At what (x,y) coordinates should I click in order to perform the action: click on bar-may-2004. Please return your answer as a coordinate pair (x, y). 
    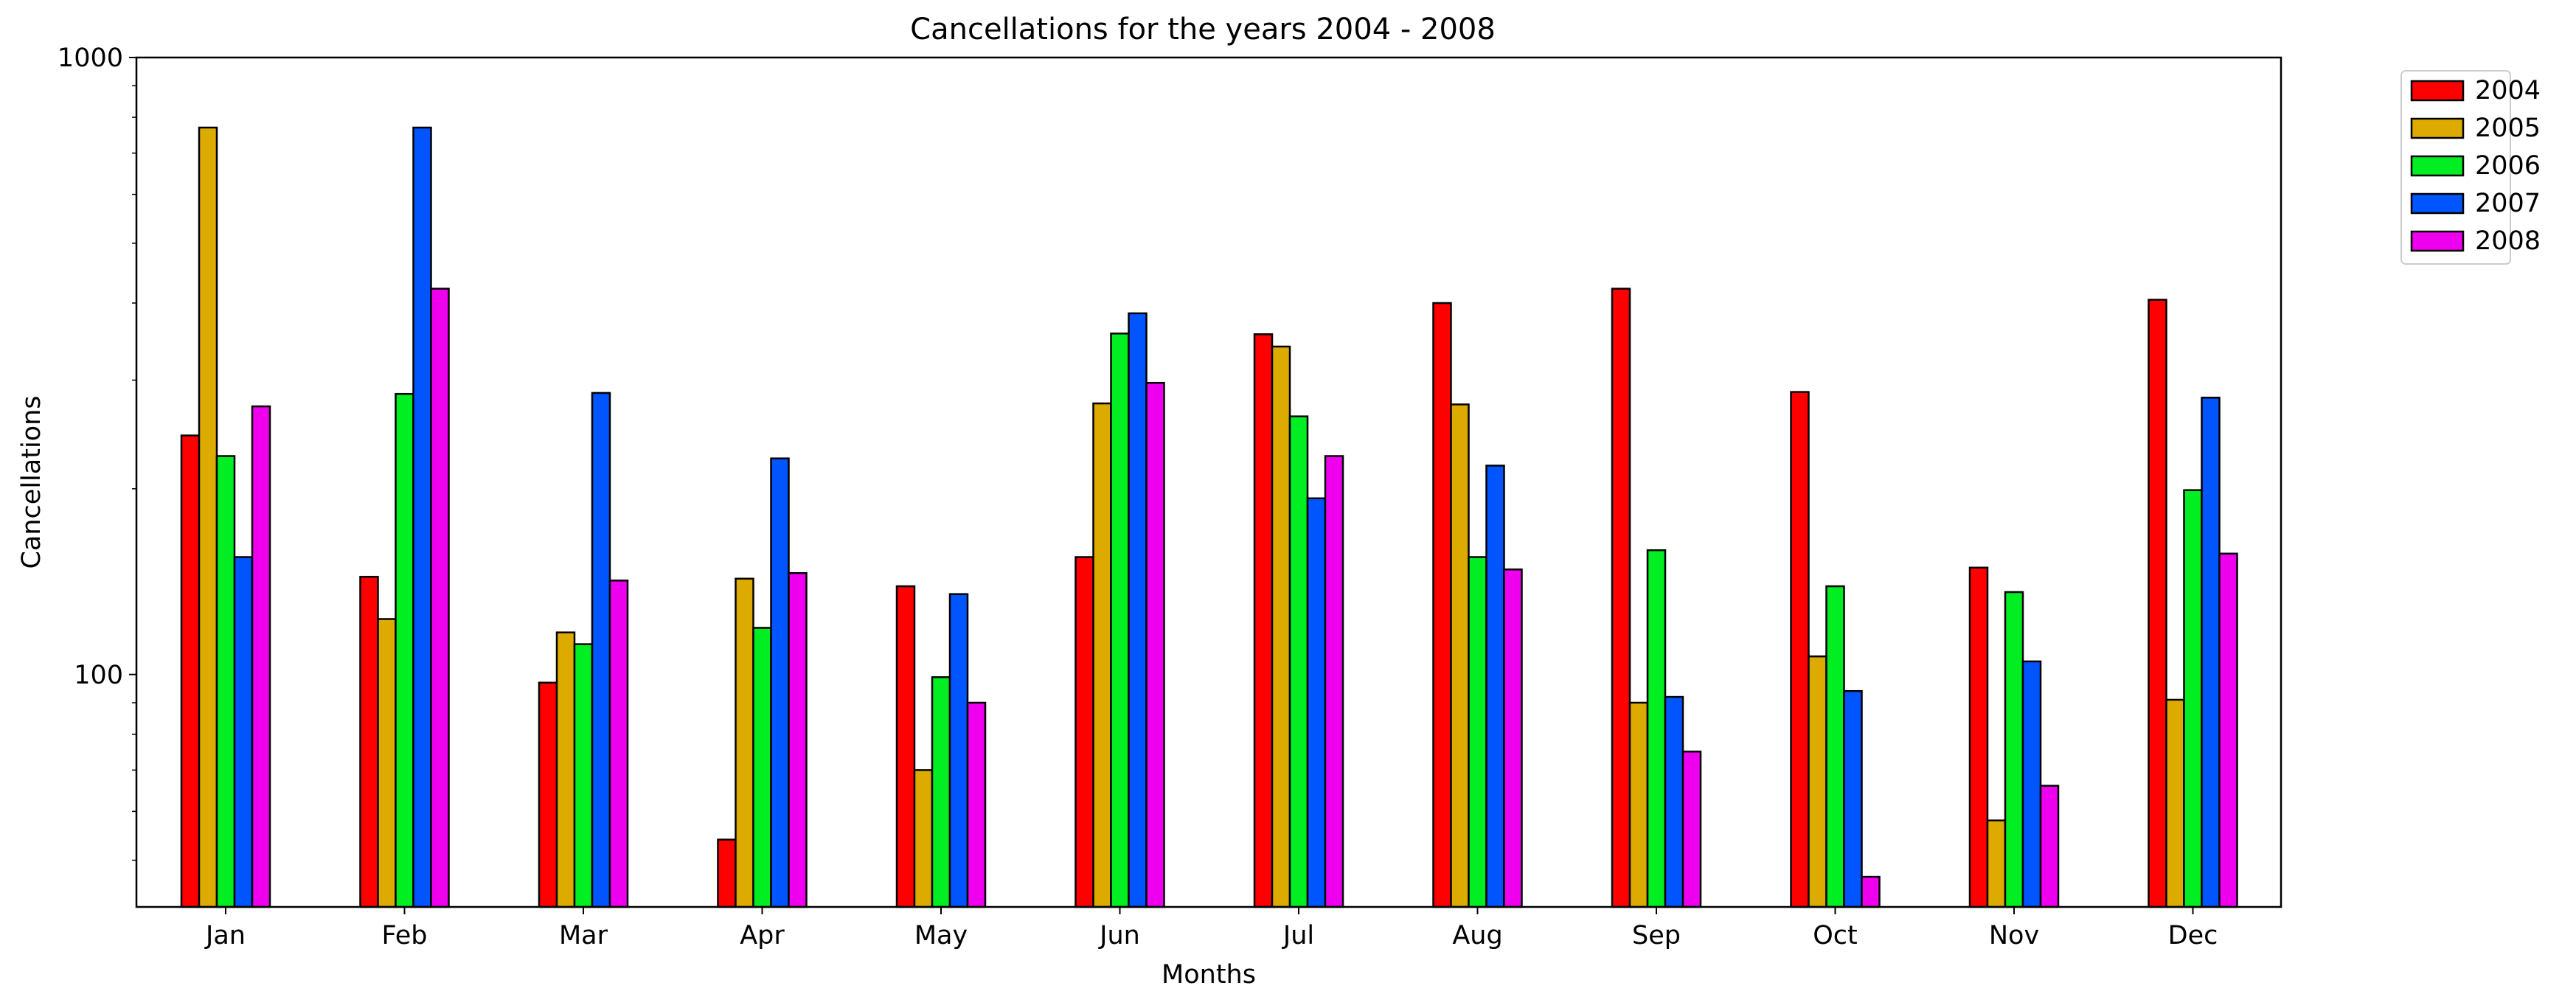
    Looking at the image, I should click on (905, 746).